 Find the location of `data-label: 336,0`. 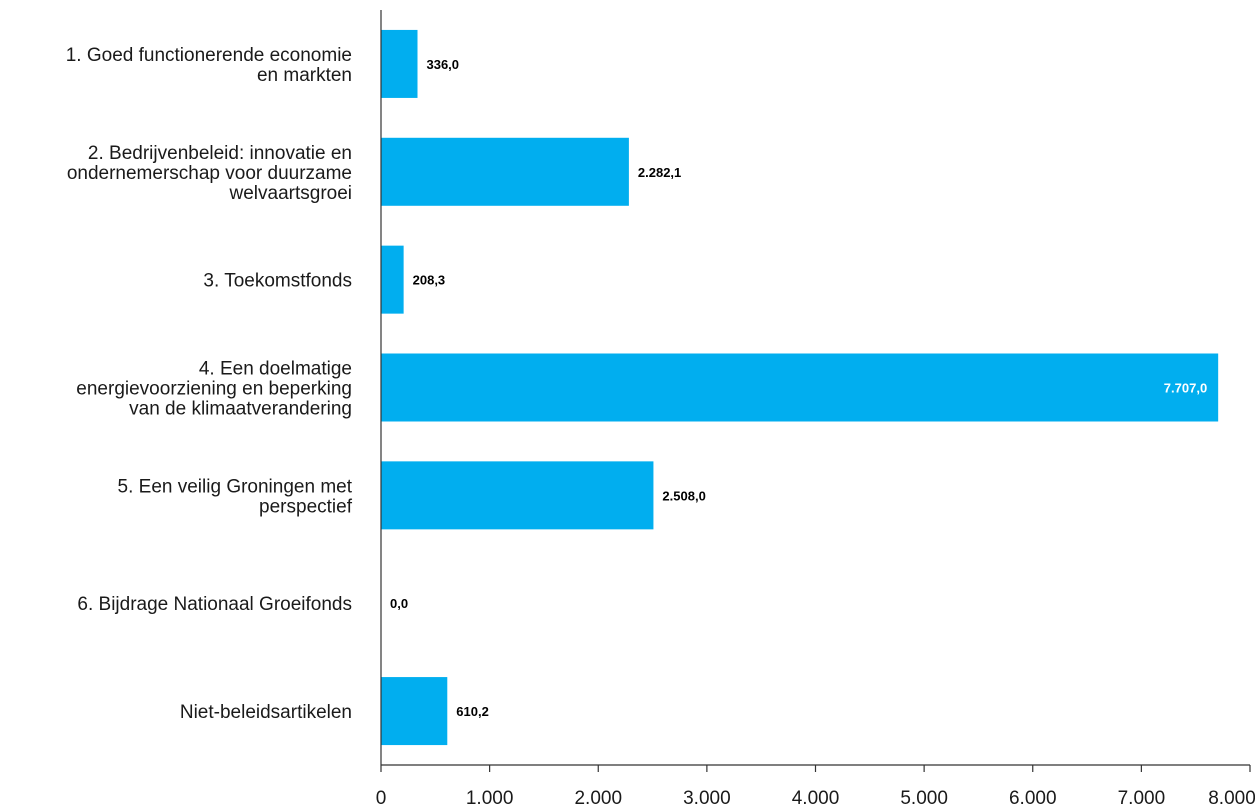

data-label: 336,0 is located at coordinates (442, 64).